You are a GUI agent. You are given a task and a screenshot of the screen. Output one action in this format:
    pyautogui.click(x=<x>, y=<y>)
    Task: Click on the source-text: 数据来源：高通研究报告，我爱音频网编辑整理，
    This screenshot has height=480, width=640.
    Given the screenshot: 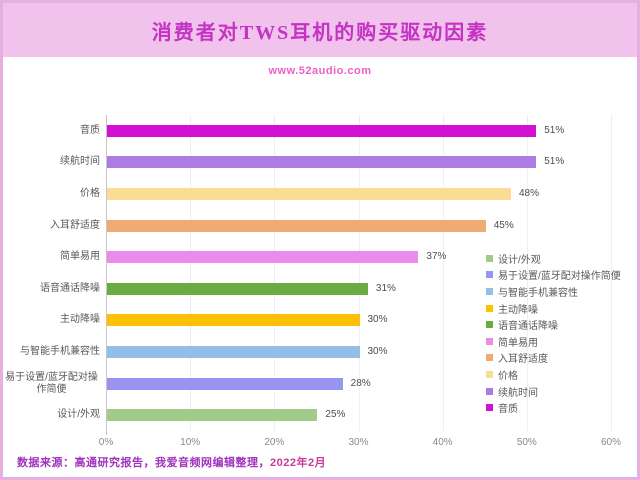 What is the action you would take?
    pyautogui.click(x=143, y=463)
    